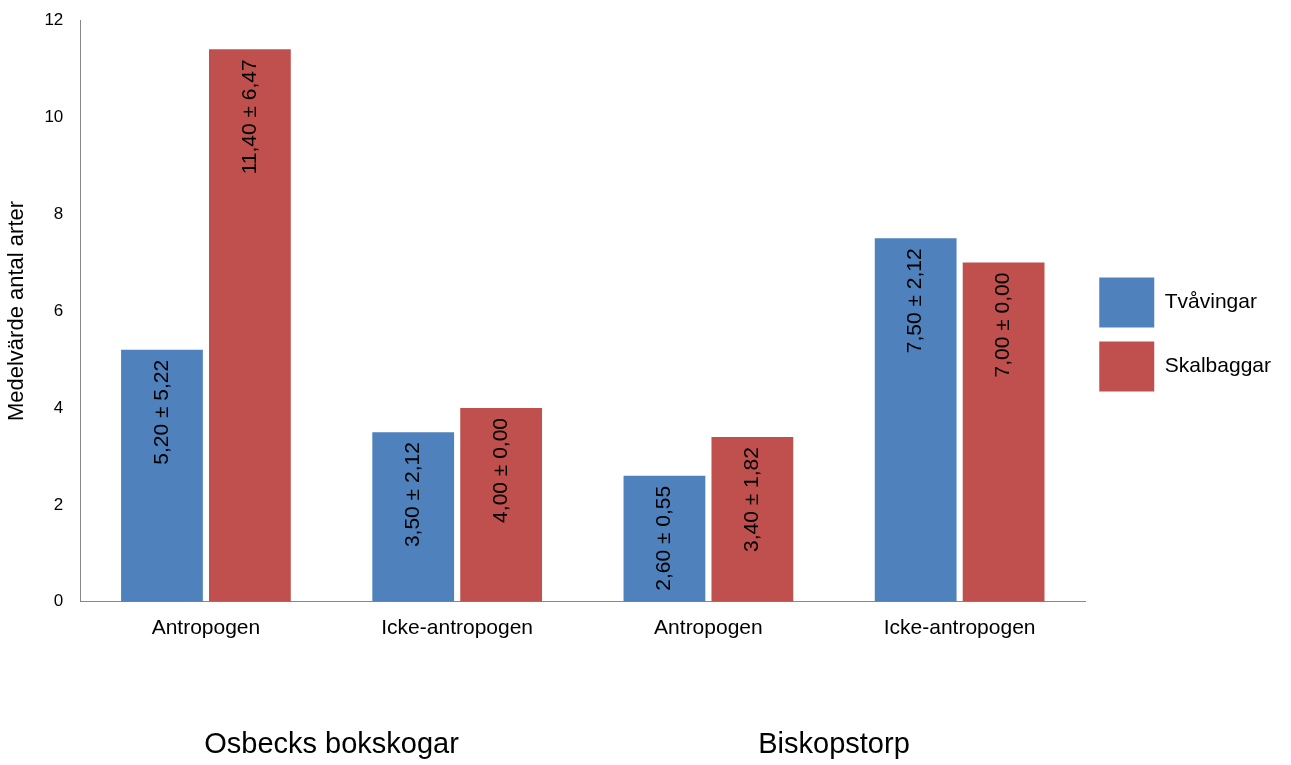  Describe the element at coordinates (834, 743) in the screenshot. I see `text: Biskopstorp` at that location.